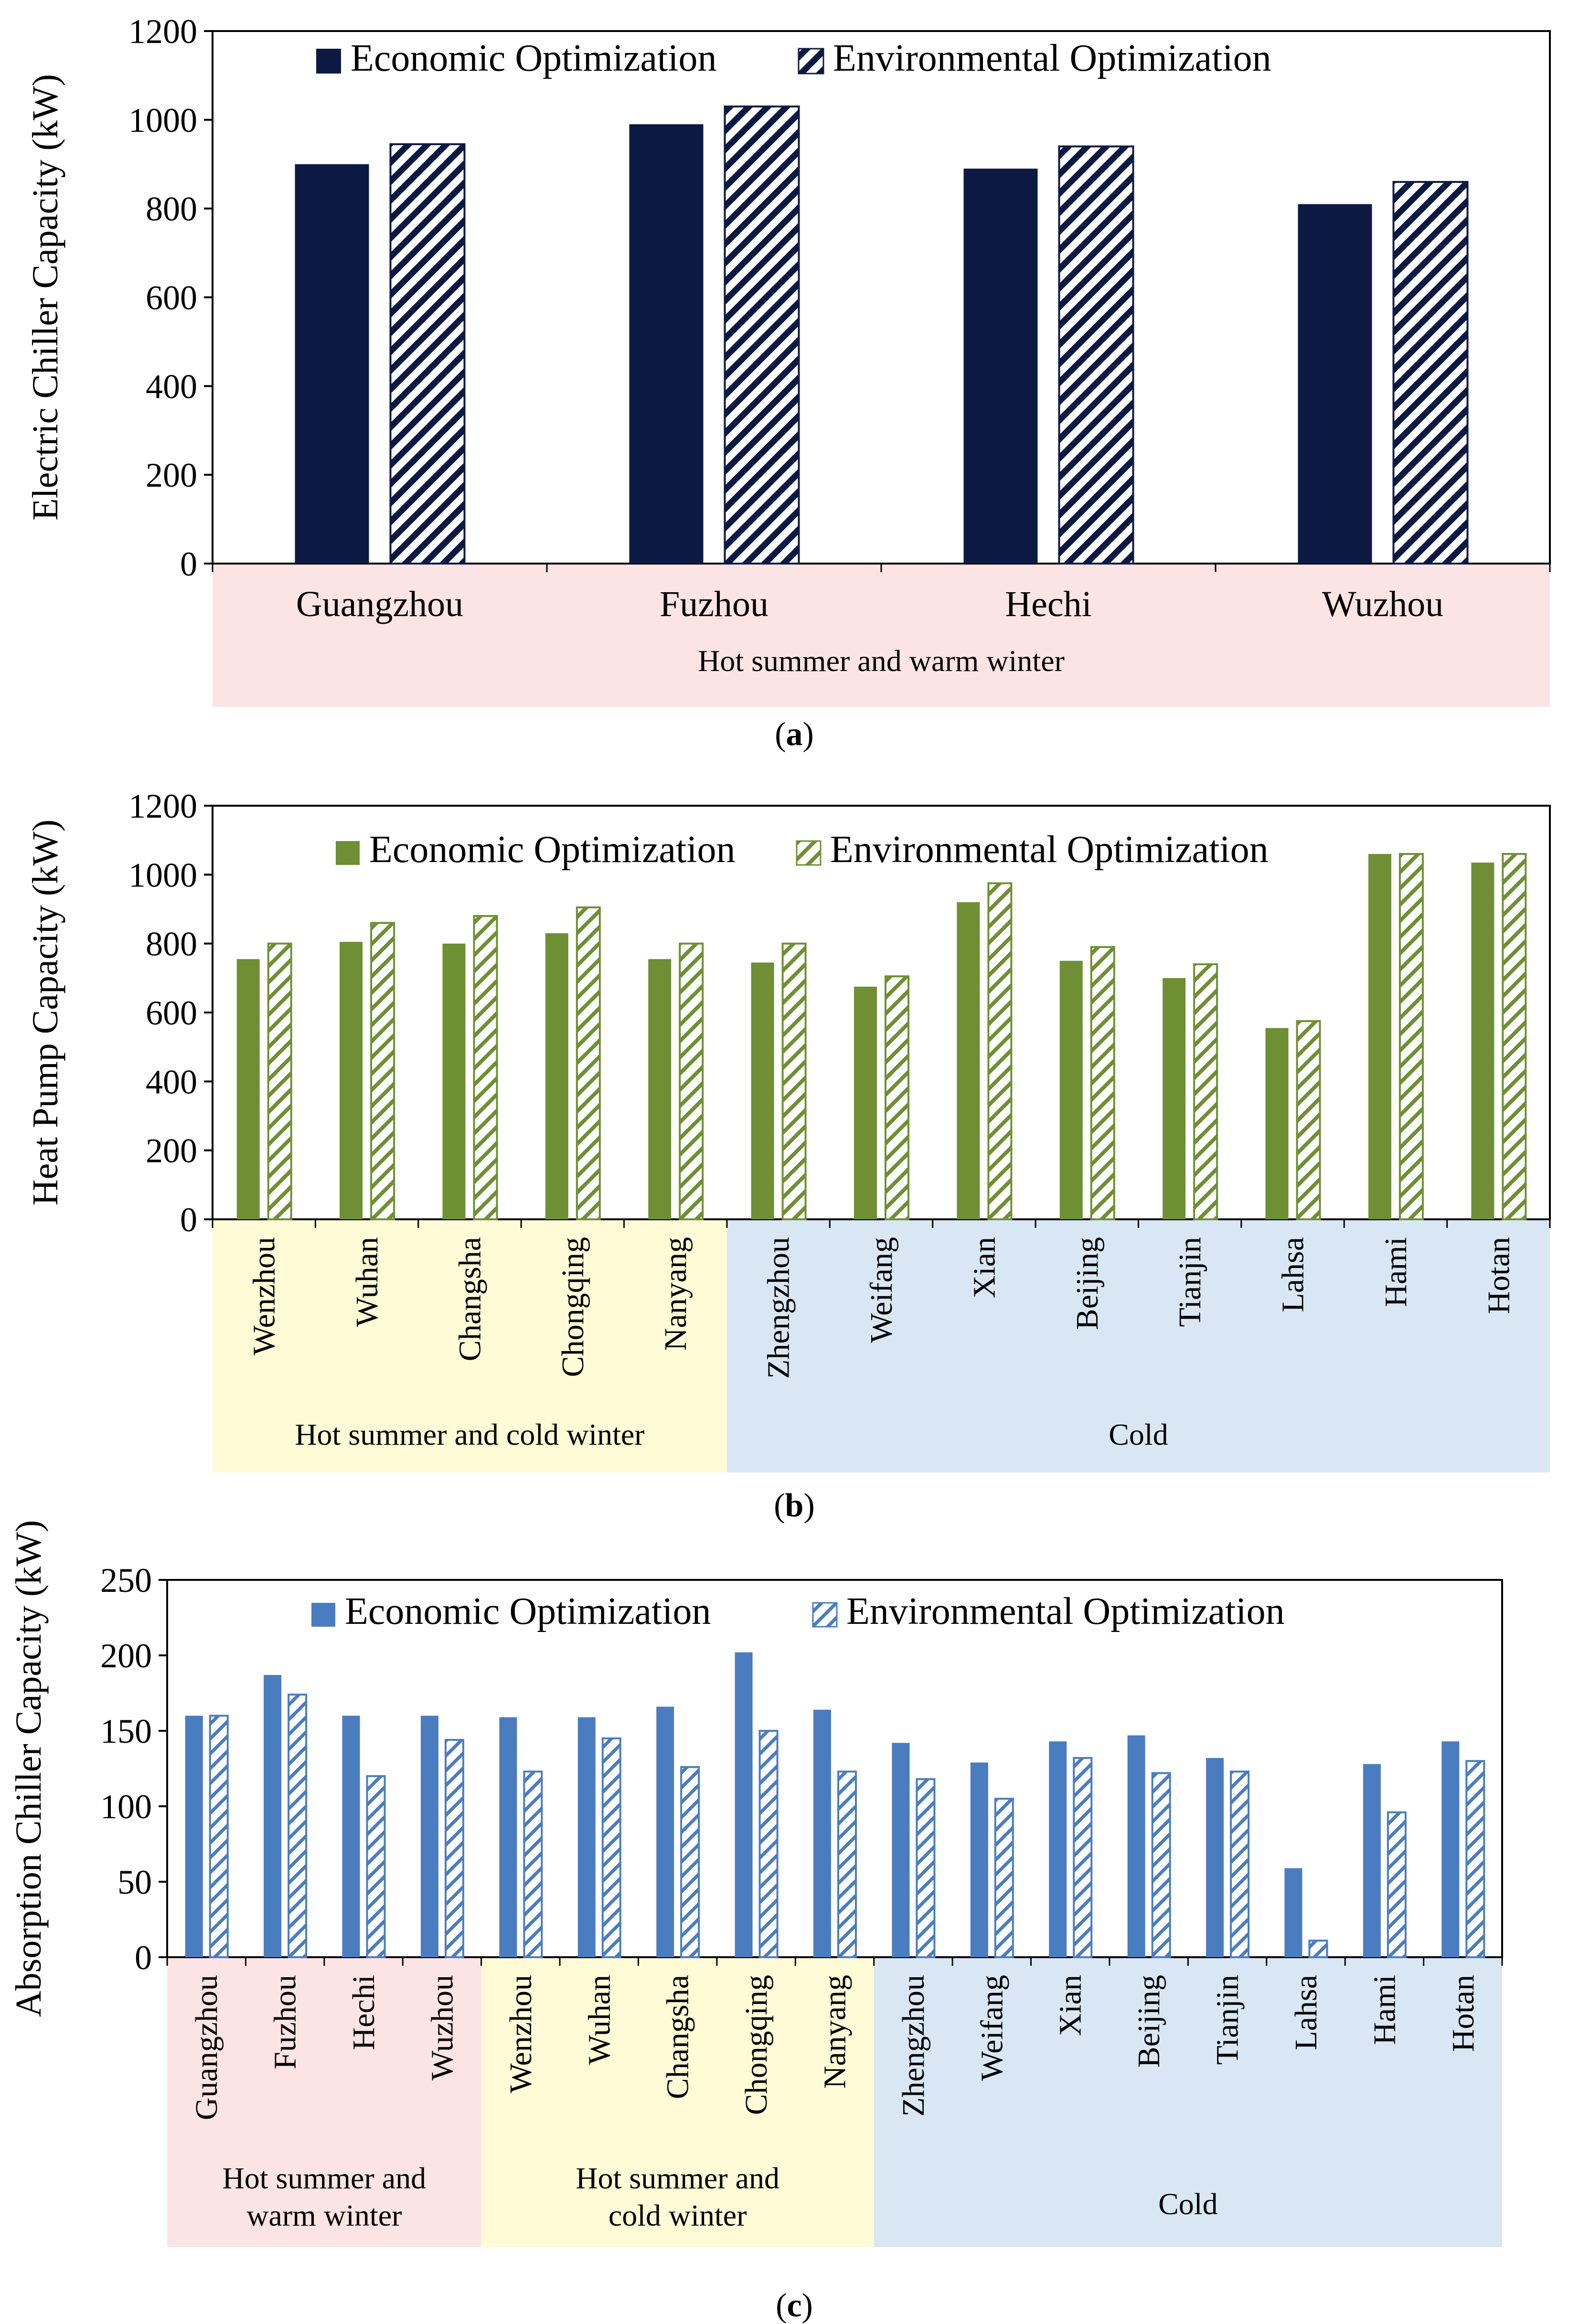 The height and width of the screenshot is (2324, 1569). Describe the element at coordinates (1138, 1434) in the screenshot. I see `region-label: Cold` at that location.